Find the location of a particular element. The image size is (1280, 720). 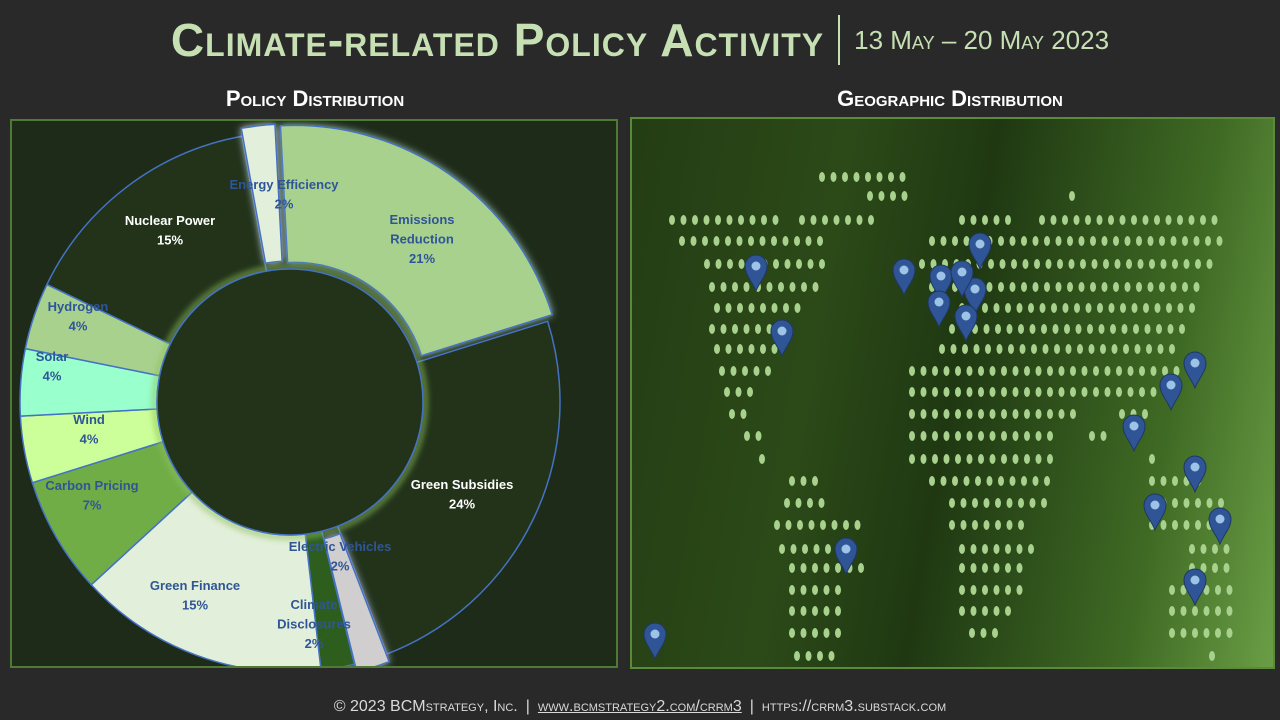

footer-link-substack: https://crrm3.substack.com is located at coordinates (854, 706).